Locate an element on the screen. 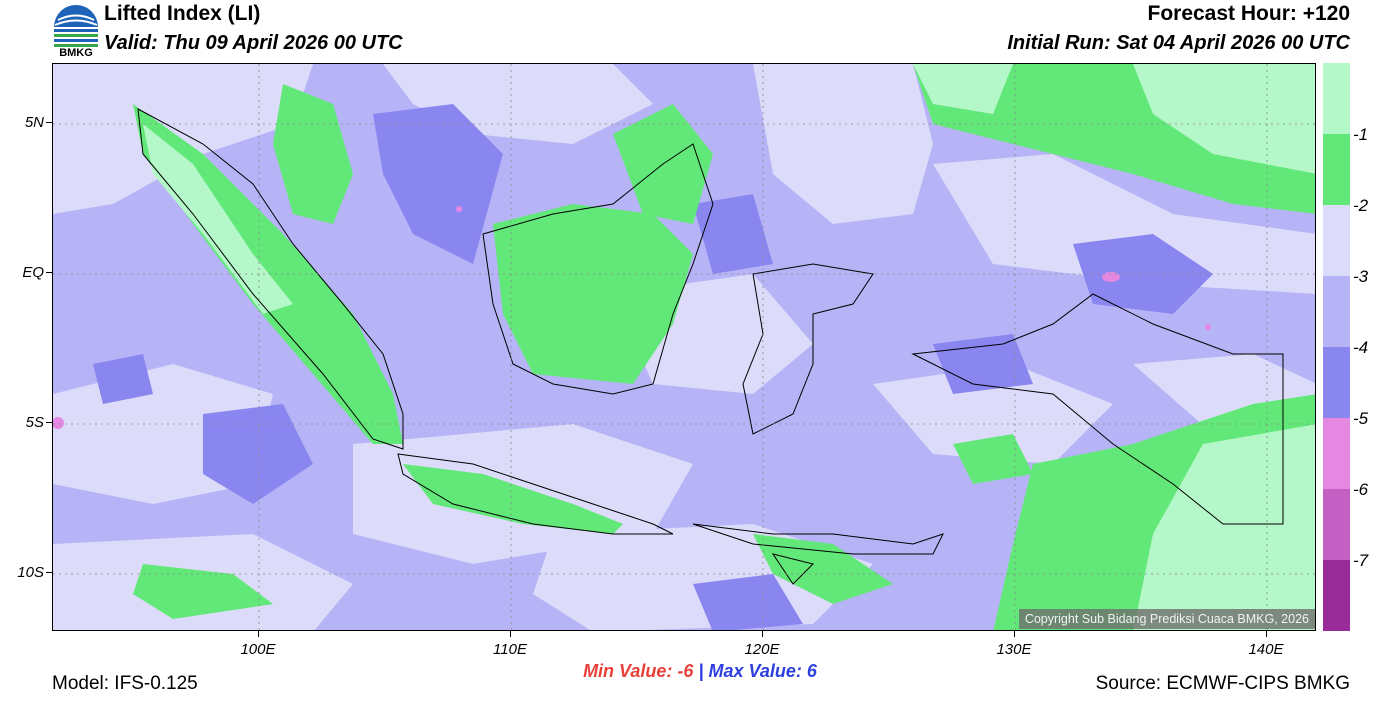 Image resolution: width=1400 pixels, height=709 pixels. max-value: 6 is located at coordinates (811, 671).